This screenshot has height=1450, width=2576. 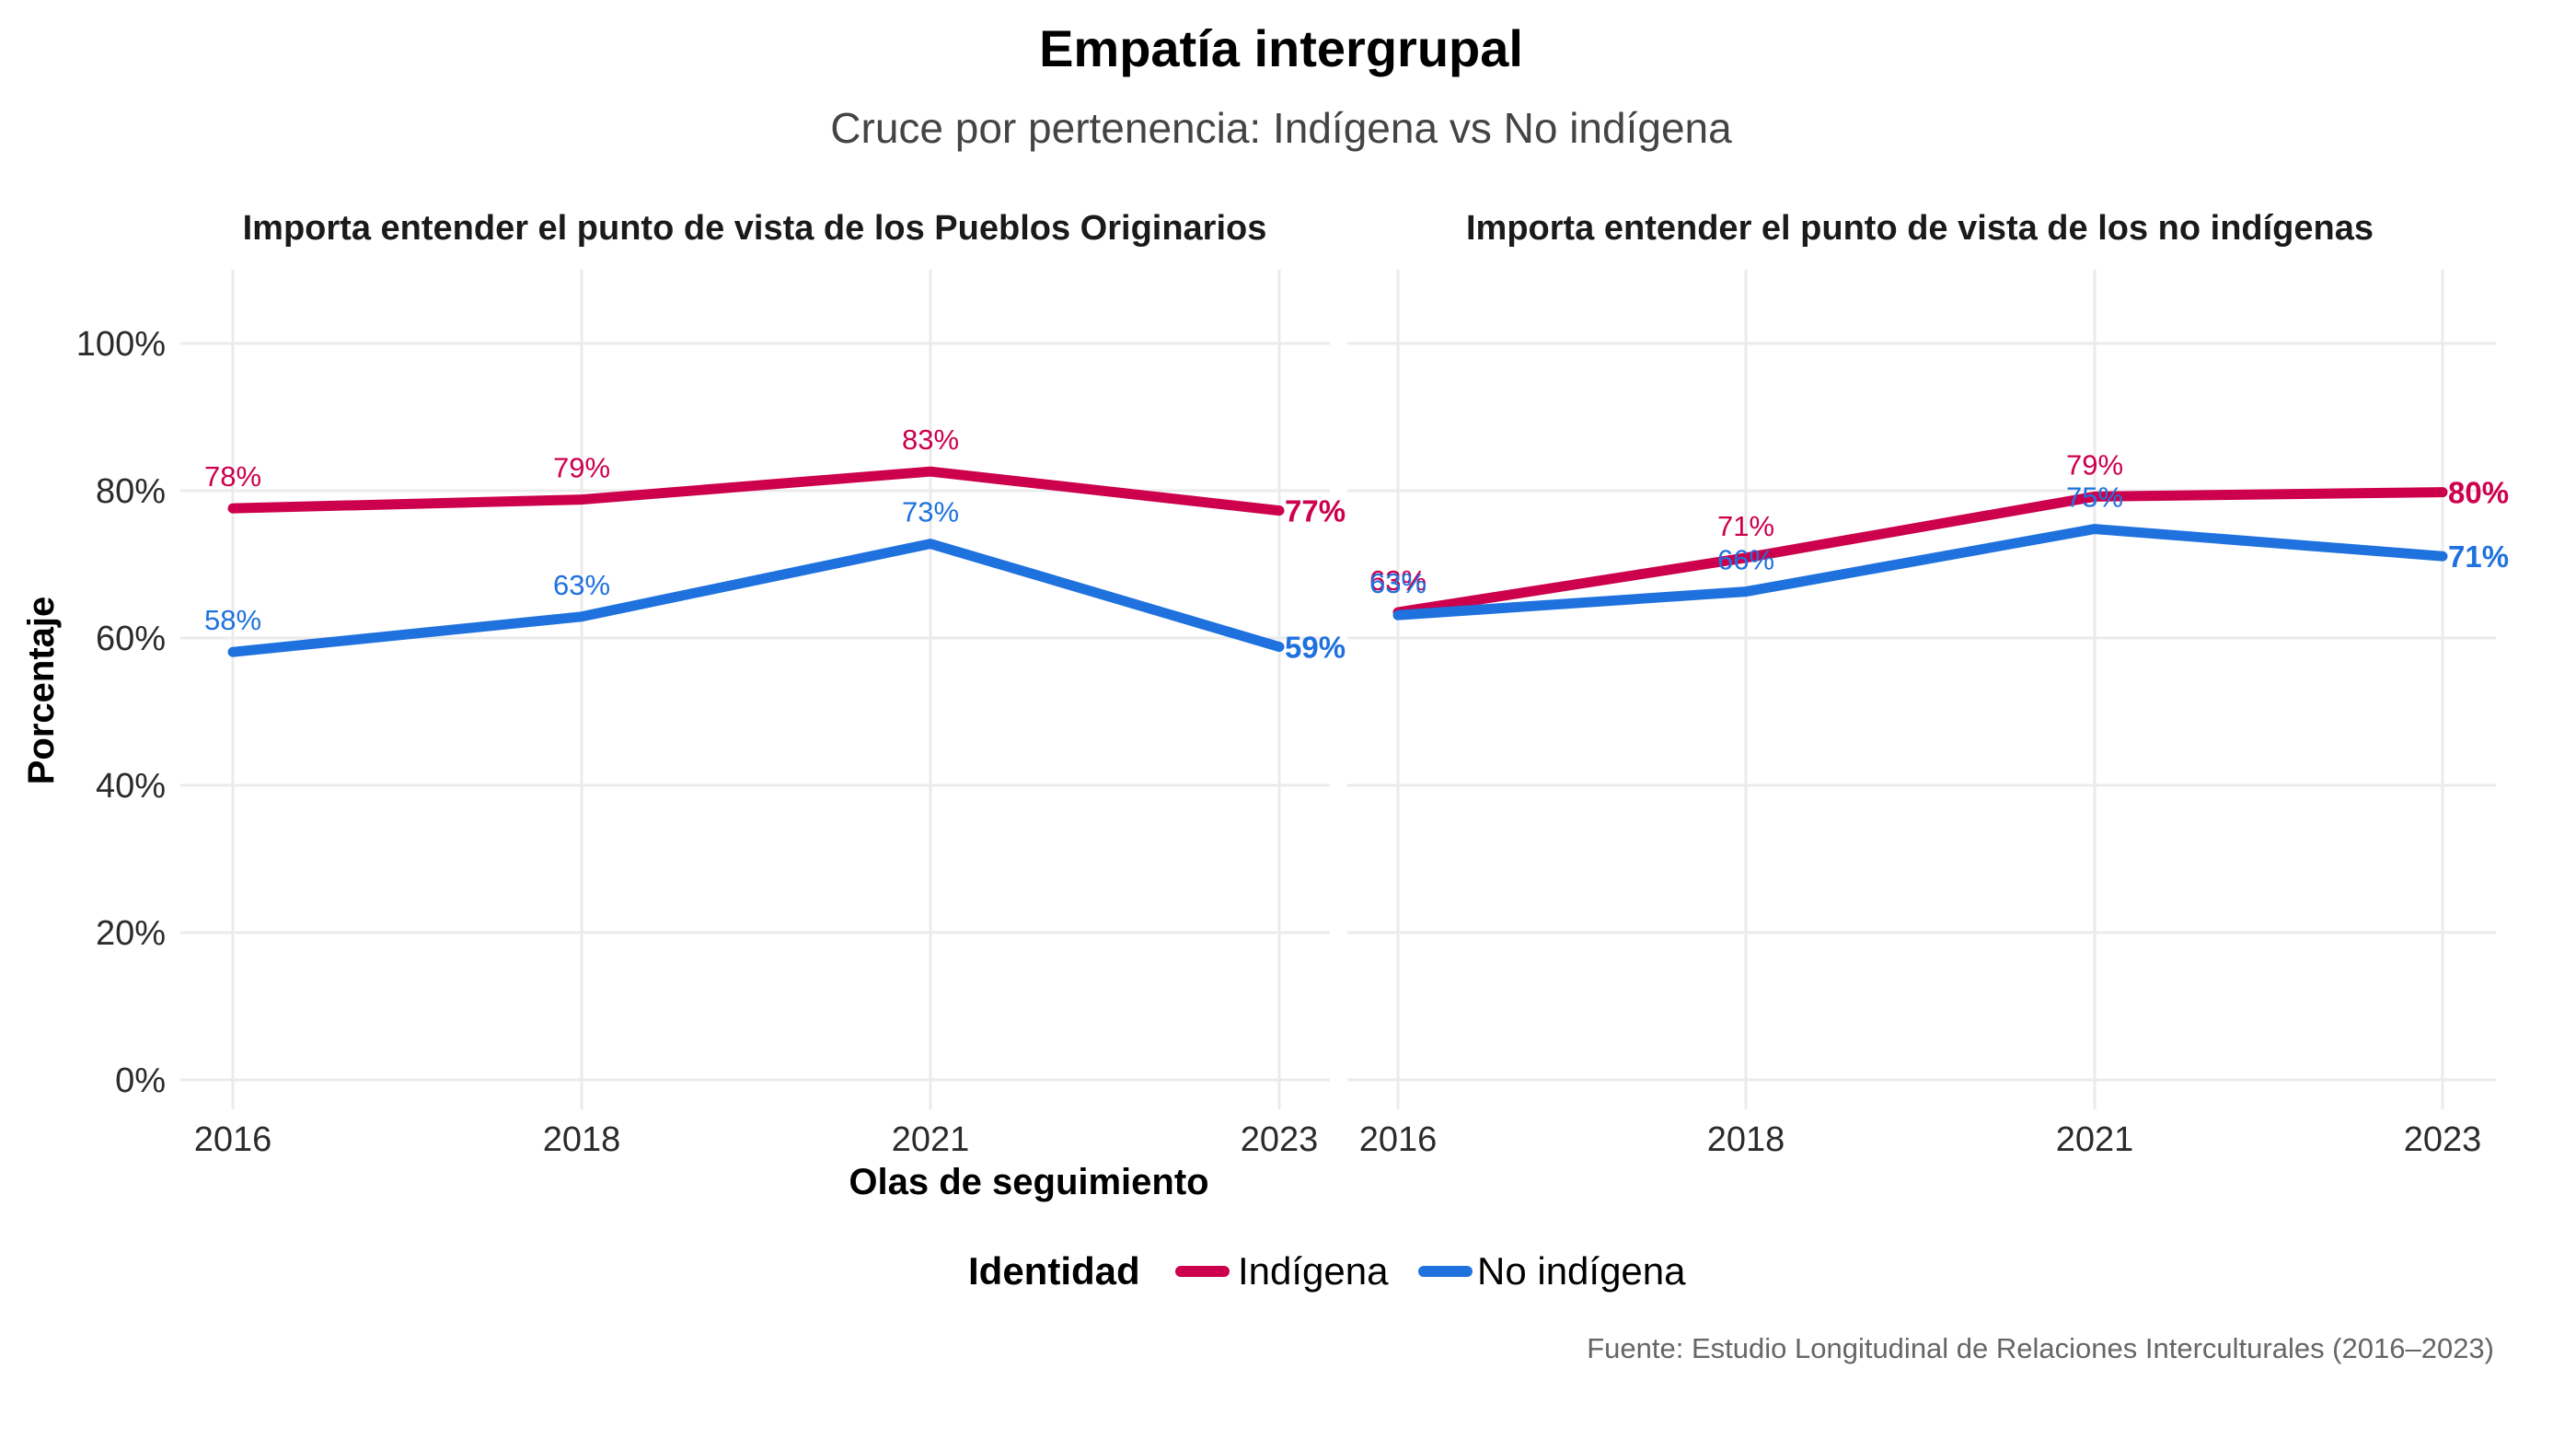 I want to click on data-label: 59%, so click(x=1315, y=648).